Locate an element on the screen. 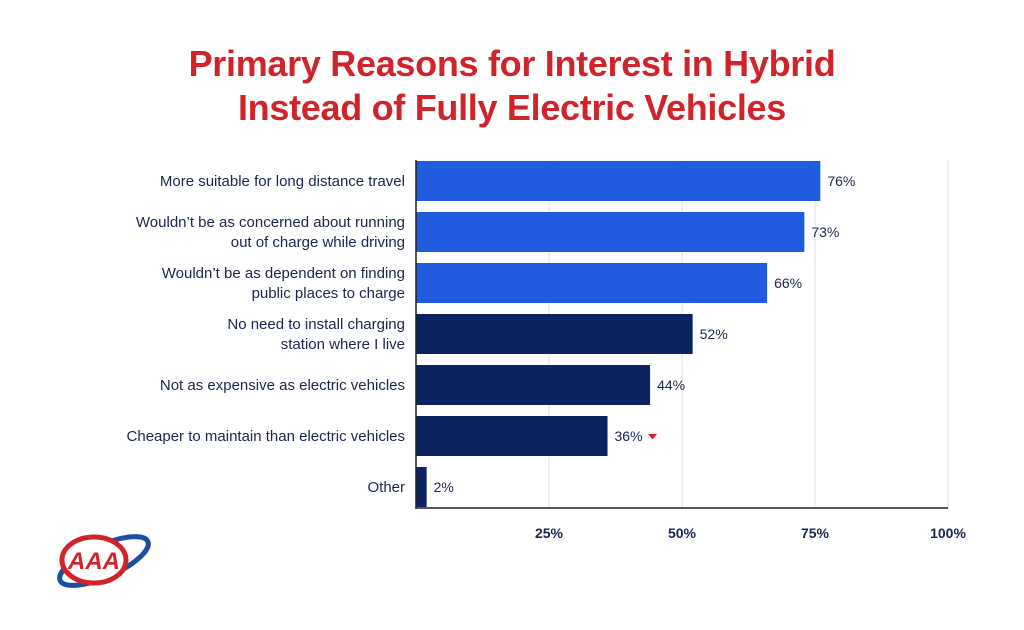 The width and height of the screenshot is (1024, 630). value-label-6: 2% is located at coordinates (444, 487).